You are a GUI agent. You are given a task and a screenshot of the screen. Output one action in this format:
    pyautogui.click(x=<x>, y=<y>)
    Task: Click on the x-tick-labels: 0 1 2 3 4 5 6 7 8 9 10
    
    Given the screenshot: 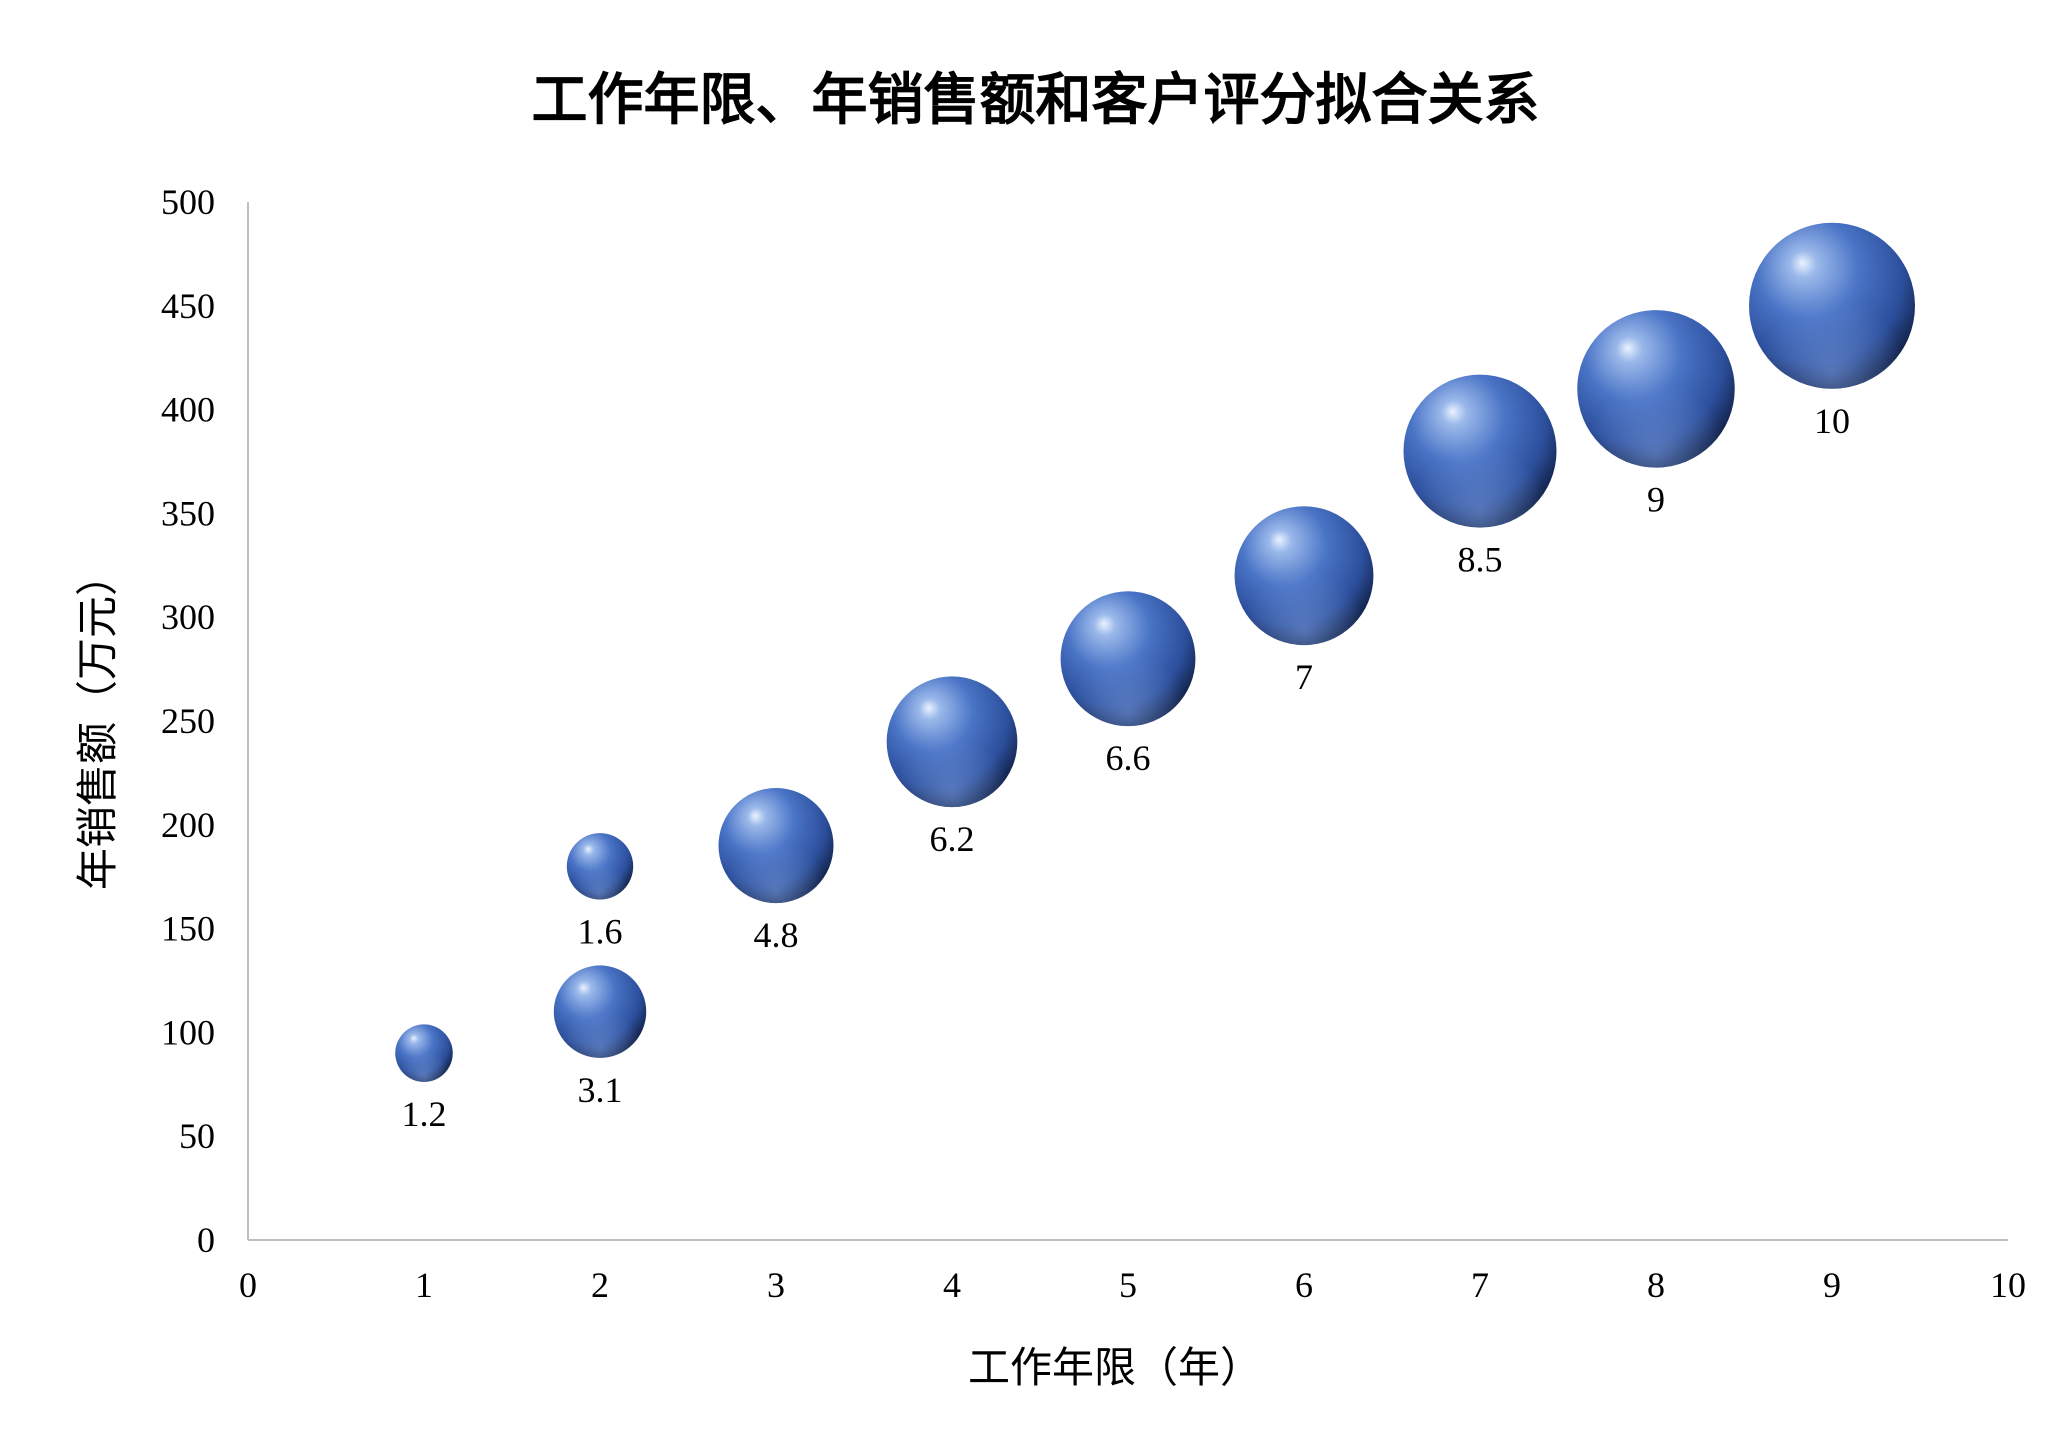 What is the action you would take?
    pyautogui.click(x=1132, y=1285)
    